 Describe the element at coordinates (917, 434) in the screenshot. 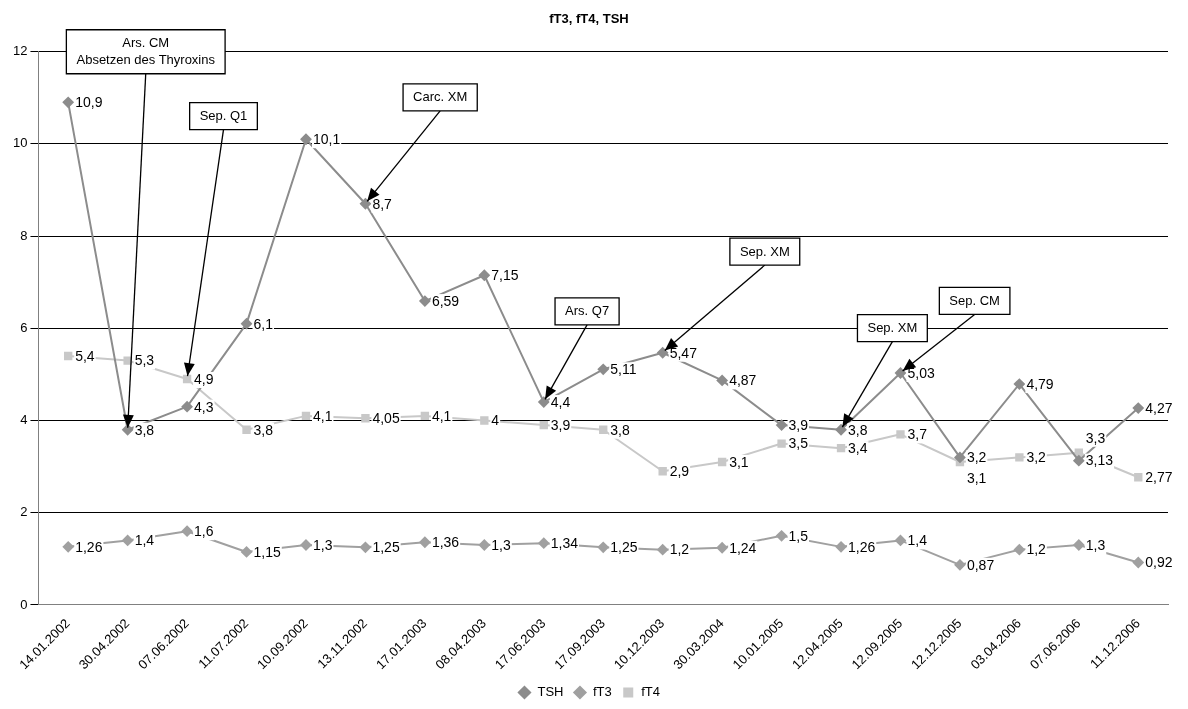

I see `data-label: 3,7` at that location.